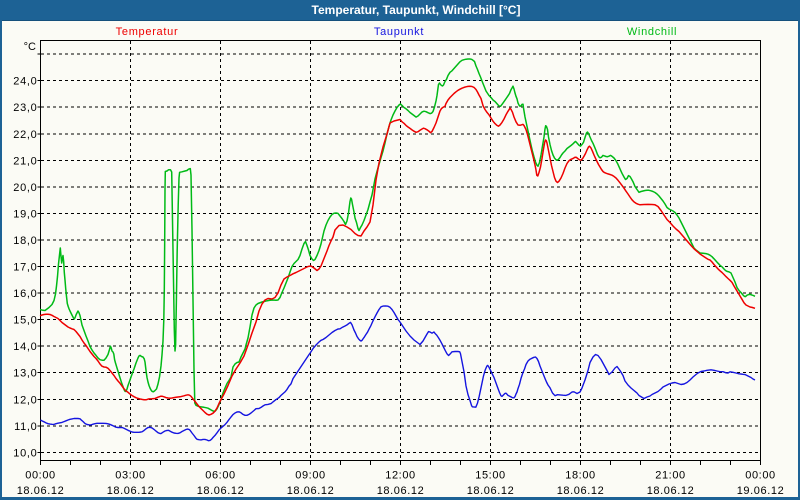 The image size is (800, 500). I want to click on svg-text: 10,0, so click(25, 453).